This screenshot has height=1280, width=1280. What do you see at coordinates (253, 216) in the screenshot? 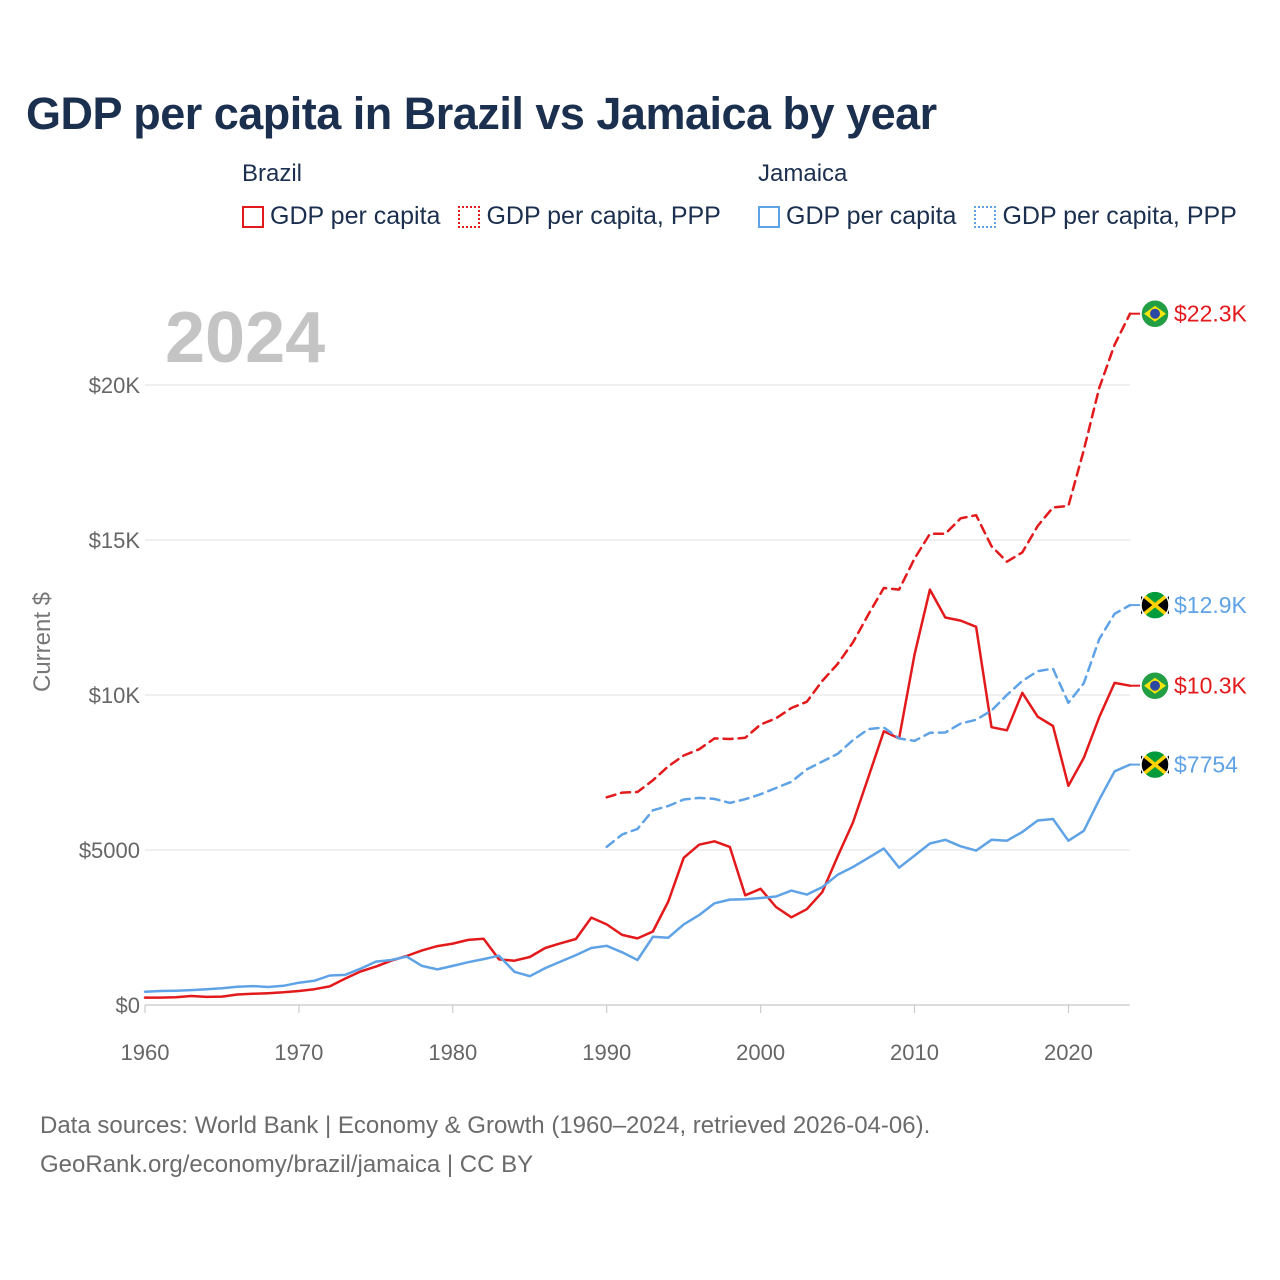
I see `legend-swatch-brazil-gdp` at bounding box center [253, 216].